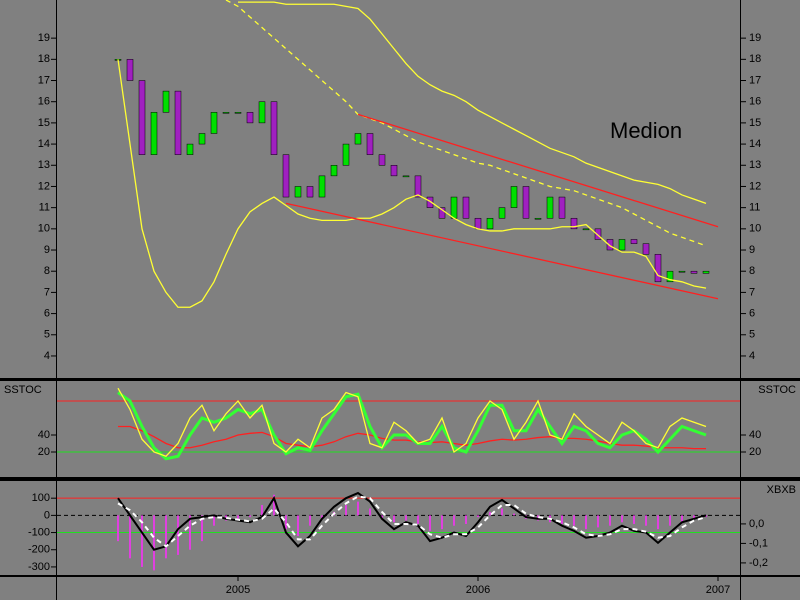 The image size is (800, 600). Describe the element at coordinates (47, 250) in the screenshot. I see `y-tick-label: 9` at that location.